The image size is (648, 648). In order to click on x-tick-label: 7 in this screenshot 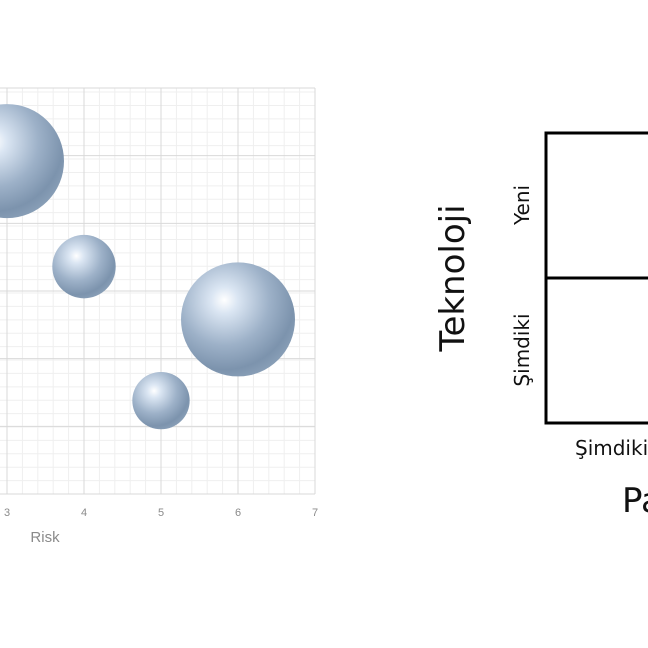, I will do `click(315, 513)`.